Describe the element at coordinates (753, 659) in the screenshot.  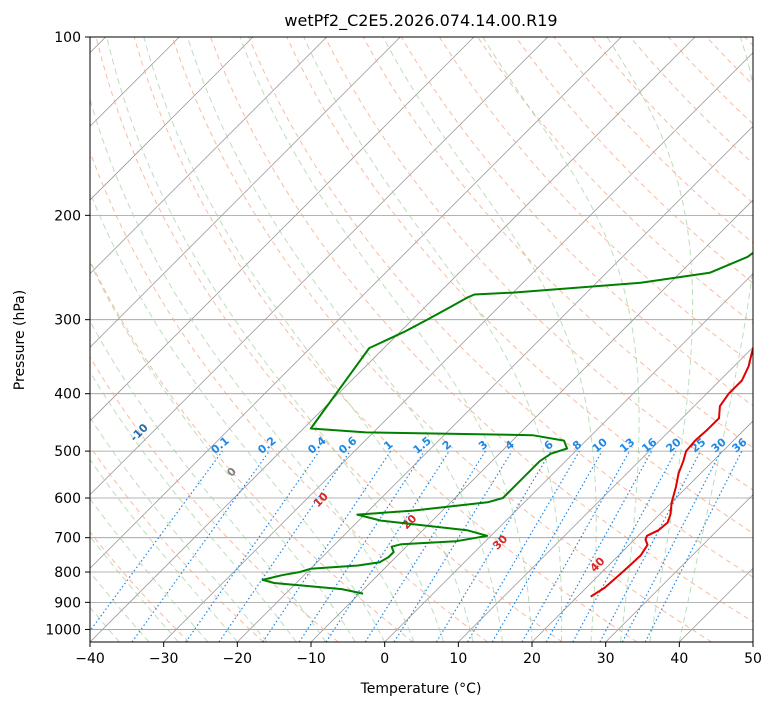
I see `x-tick-label: 50` at that location.